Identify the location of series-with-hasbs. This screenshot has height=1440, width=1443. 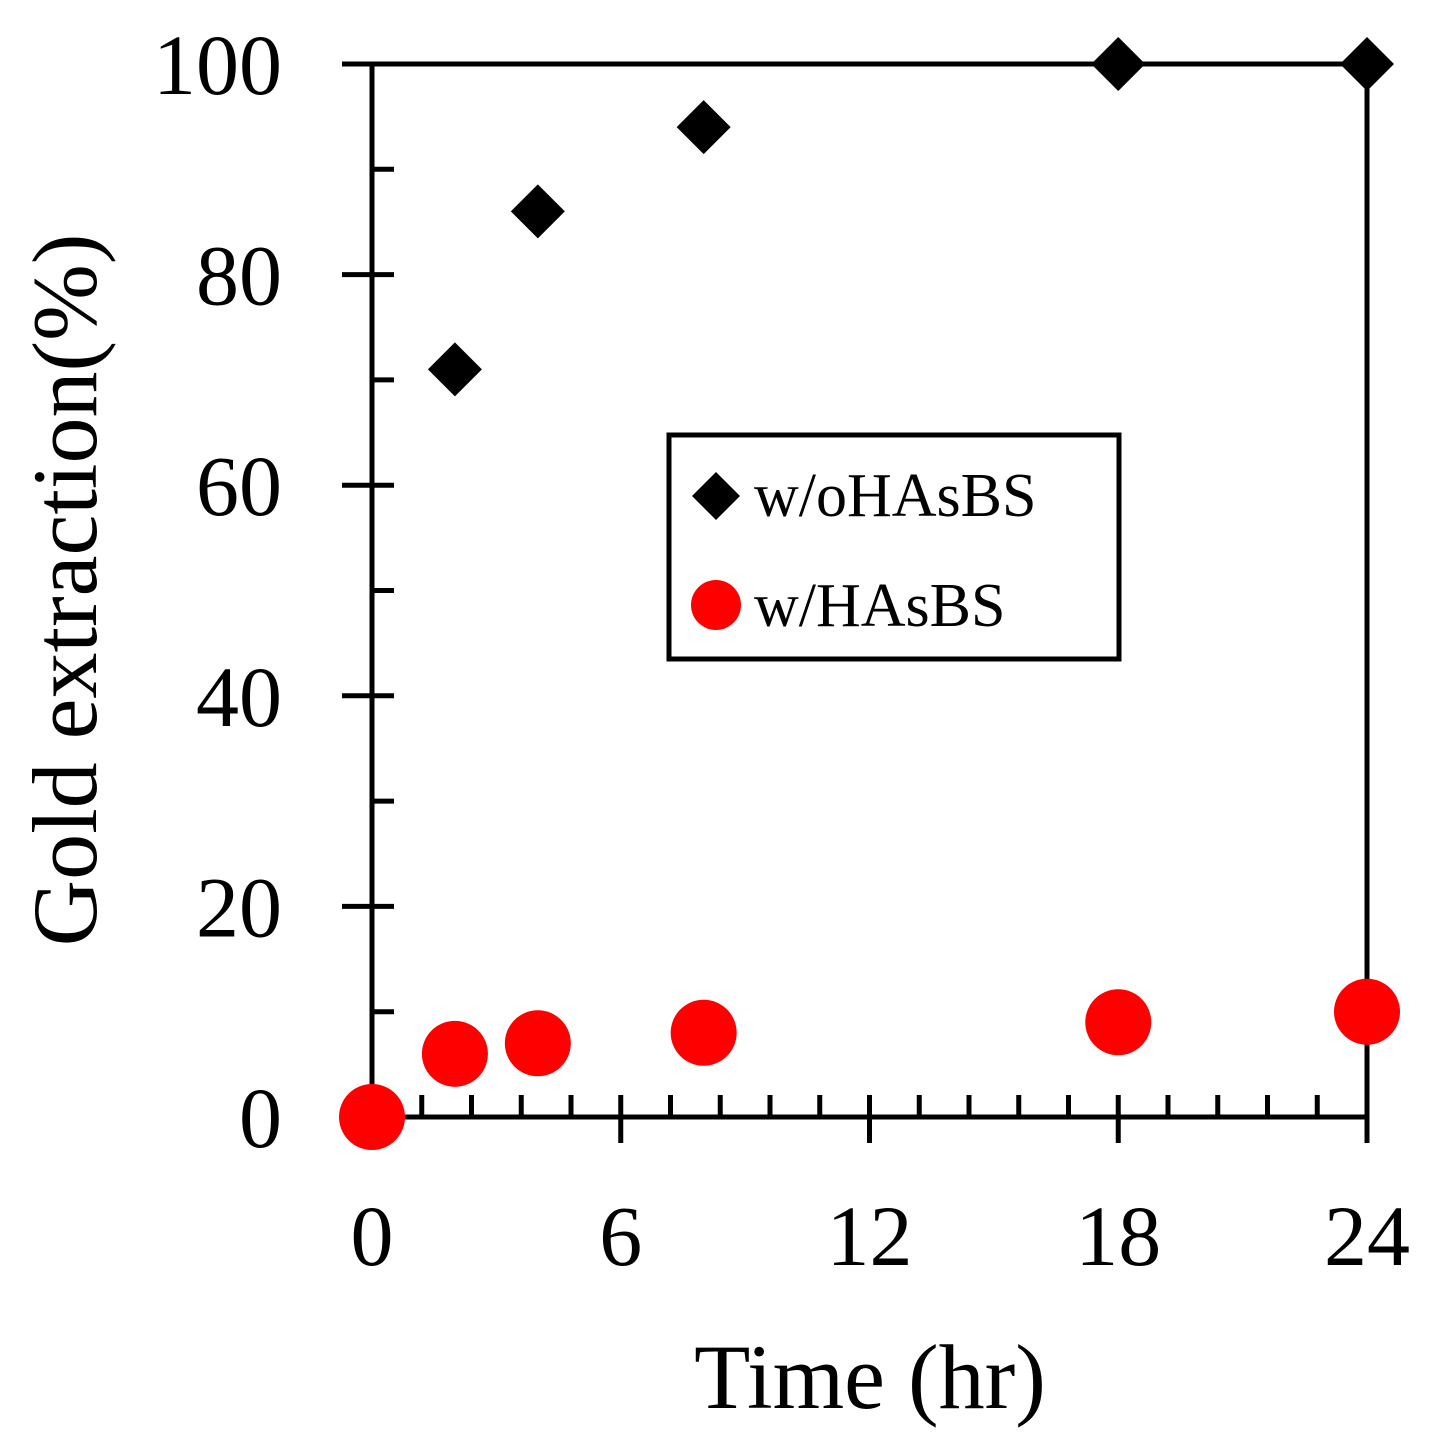
(869, 1064).